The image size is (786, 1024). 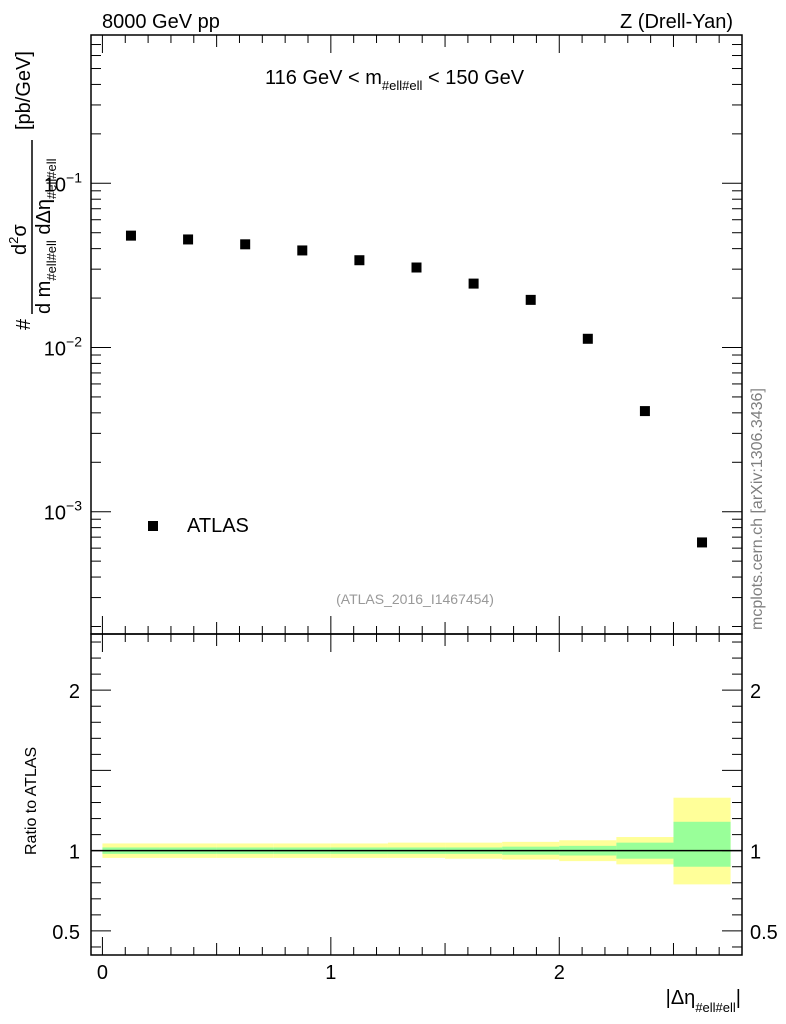 I want to click on x-tick-label: 0, so click(x=102, y=973).